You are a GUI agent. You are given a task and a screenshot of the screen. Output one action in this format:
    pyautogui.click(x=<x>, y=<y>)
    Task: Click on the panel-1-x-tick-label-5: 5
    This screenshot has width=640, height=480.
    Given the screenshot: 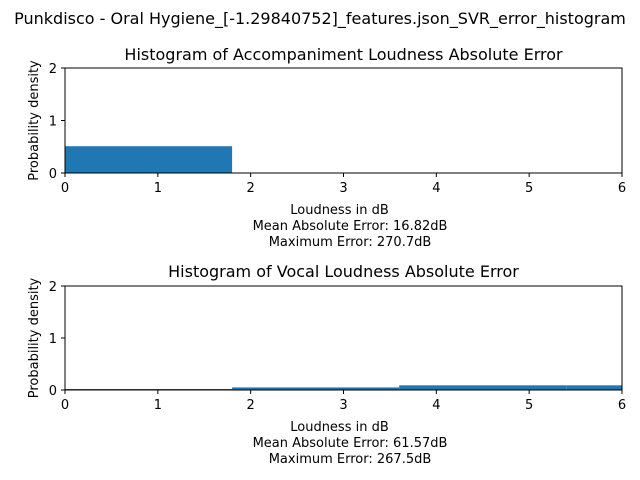 What is the action you would take?
    pyautogui.click(x=529, y=188)
    